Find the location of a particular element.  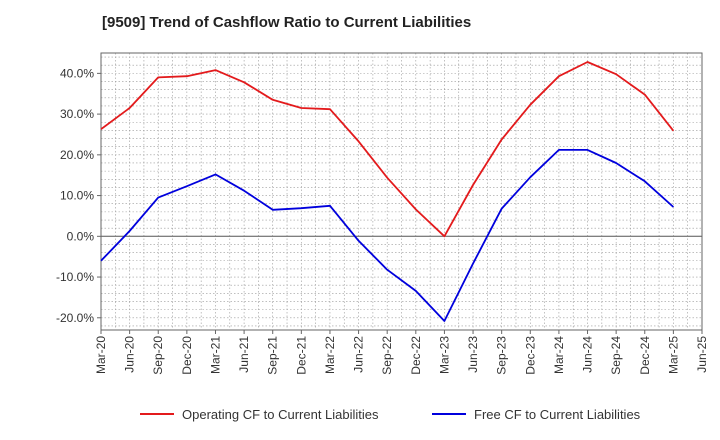

x-tick-label: Sep-23 is located at coordinates (502, 355).